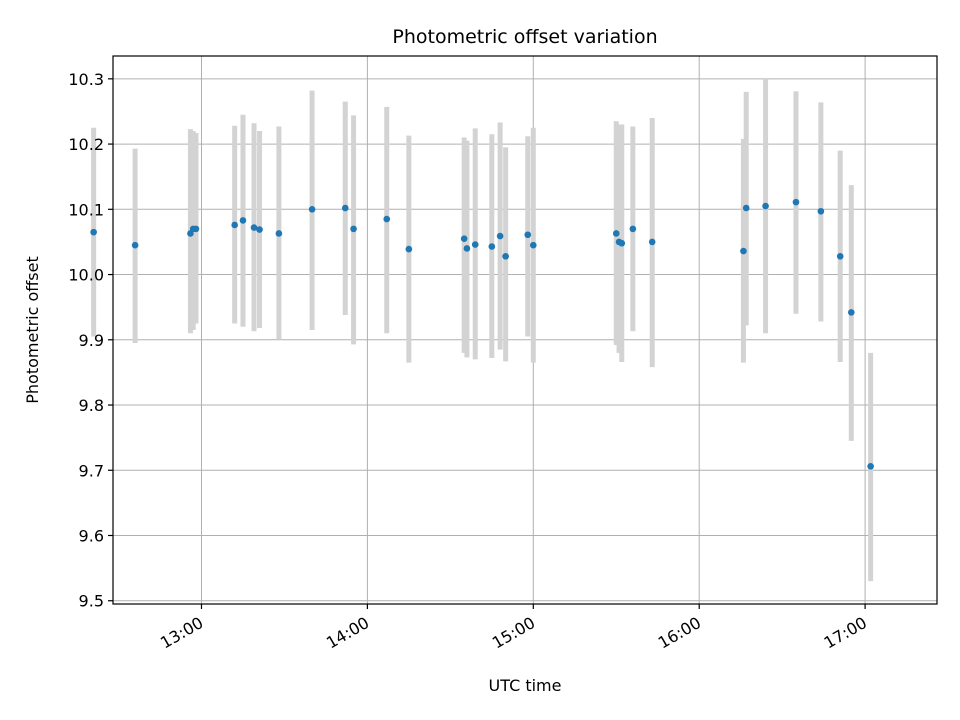 This screenshot has height=720, width=960. I want to click on y-axis-label: Photometric offset, so click(32, 330).